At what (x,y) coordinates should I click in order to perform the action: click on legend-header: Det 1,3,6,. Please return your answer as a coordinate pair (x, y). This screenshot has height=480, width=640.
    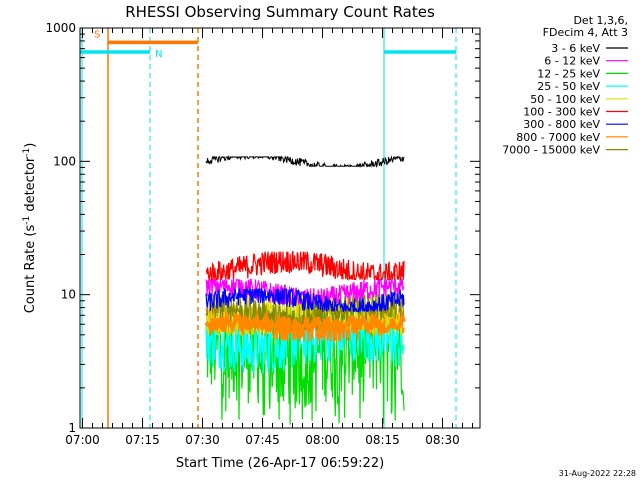
    Looking at the image, I should click on (600, 20).